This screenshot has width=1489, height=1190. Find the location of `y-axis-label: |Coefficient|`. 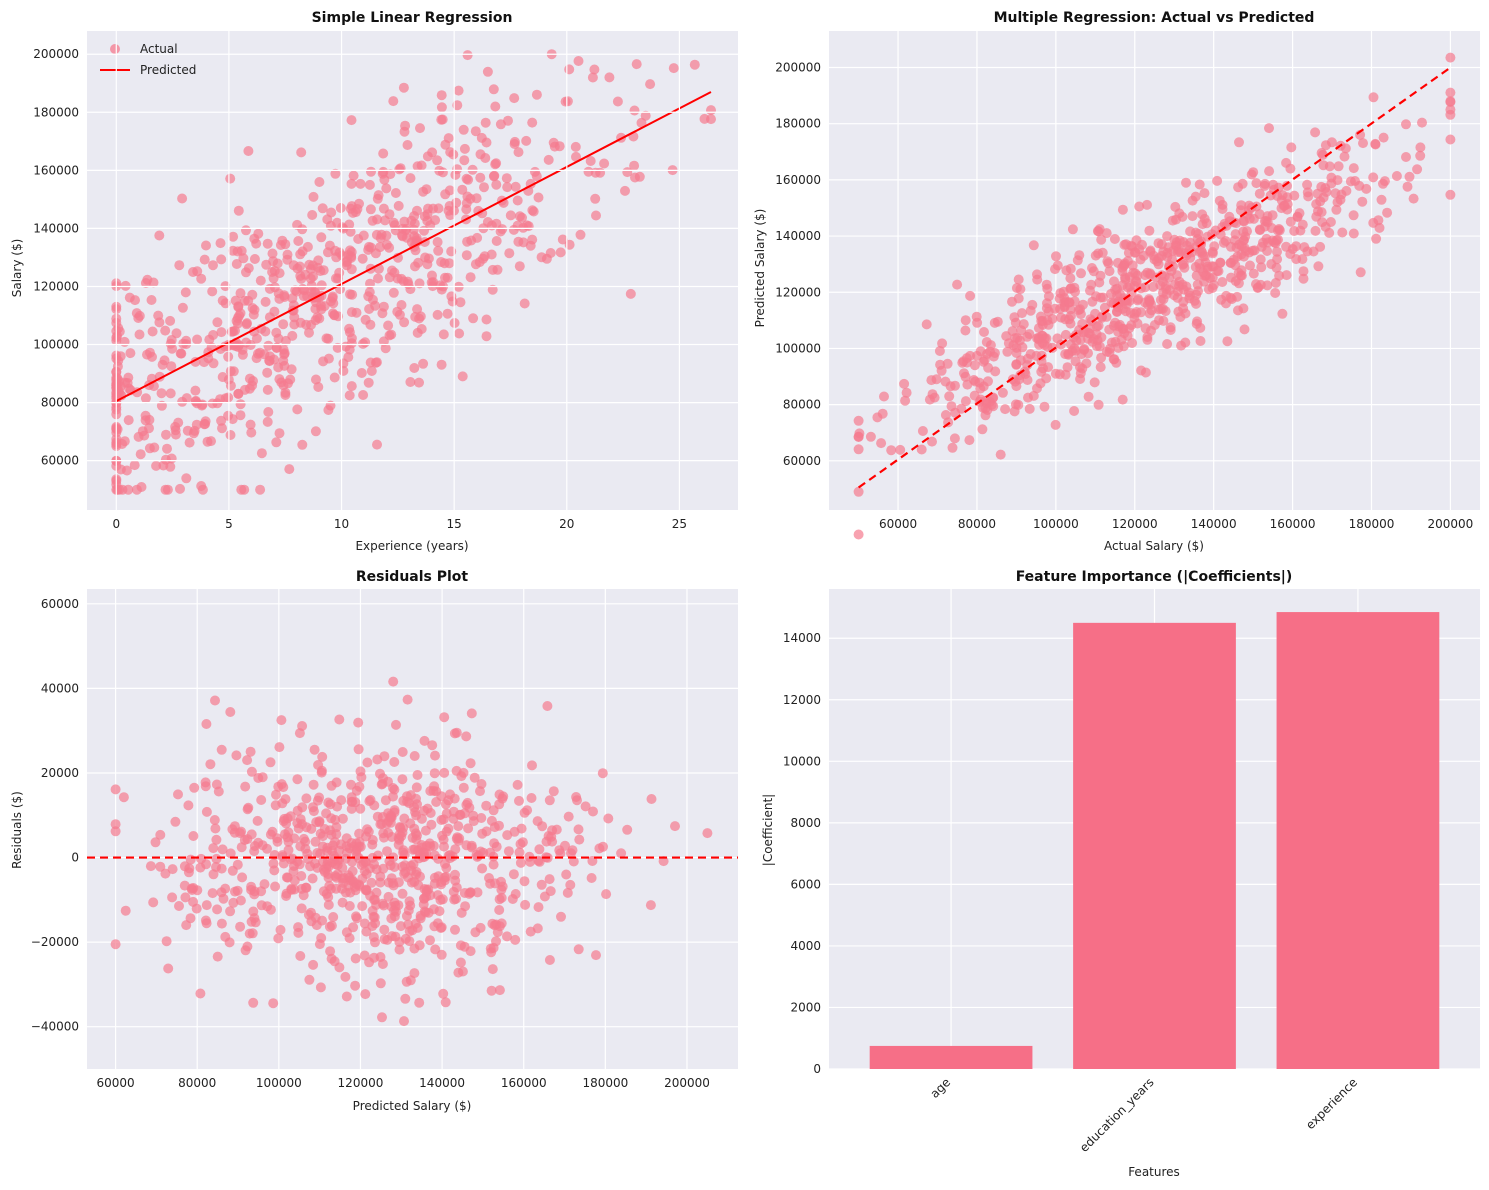

y-axis-label: |Coefficient| is located at coordinates (768, 830).